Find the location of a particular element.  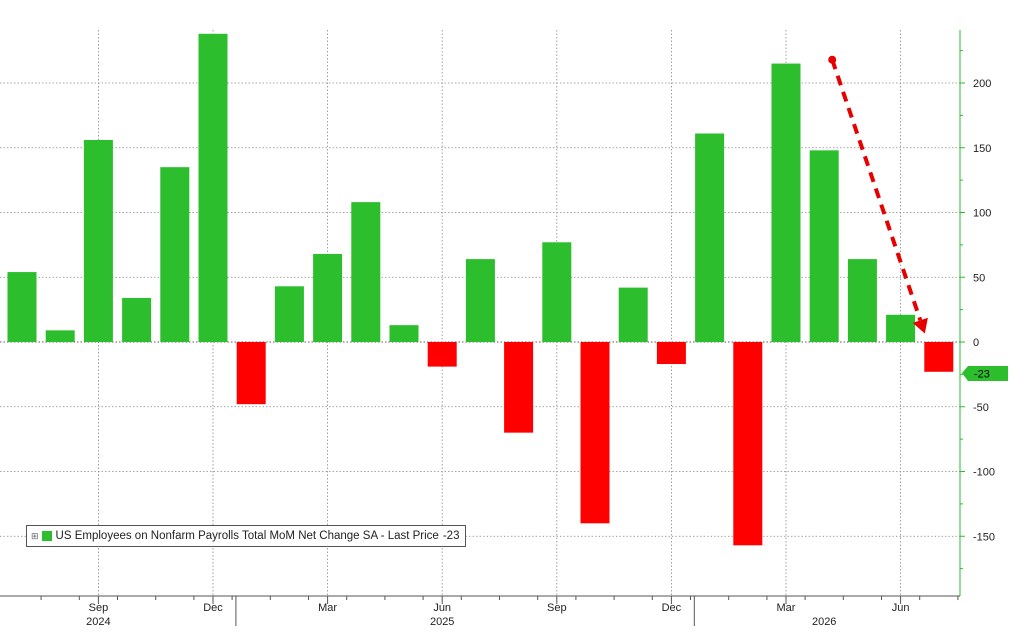

x-year-label: 2025 is located at coordinates (442, 622).